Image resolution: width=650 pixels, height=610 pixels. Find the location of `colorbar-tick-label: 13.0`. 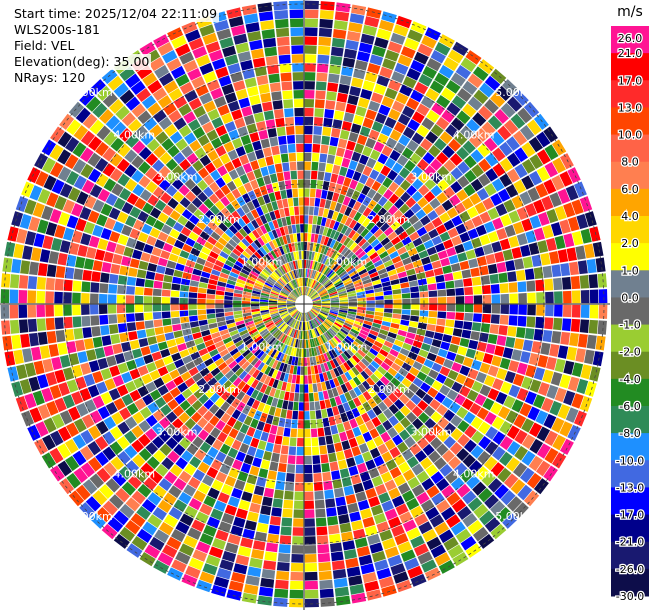

colorbar-tick-label: 13.0 is located at coordinates (630, 107).